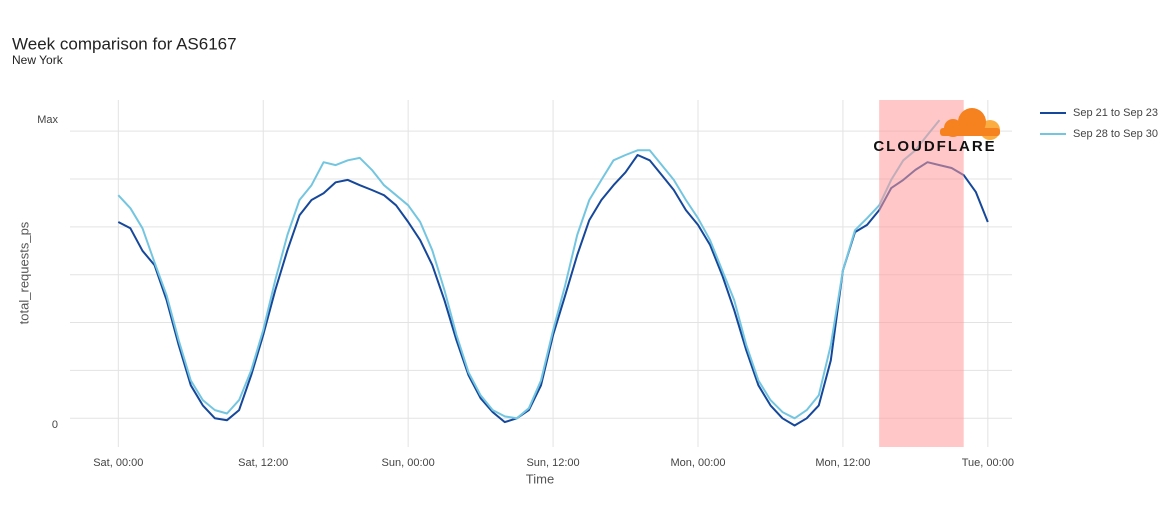  Describe the element at coordinates (1115, 113) in the screenshot. I see `legend-label: Sep 21 to Sep 23` at that location.